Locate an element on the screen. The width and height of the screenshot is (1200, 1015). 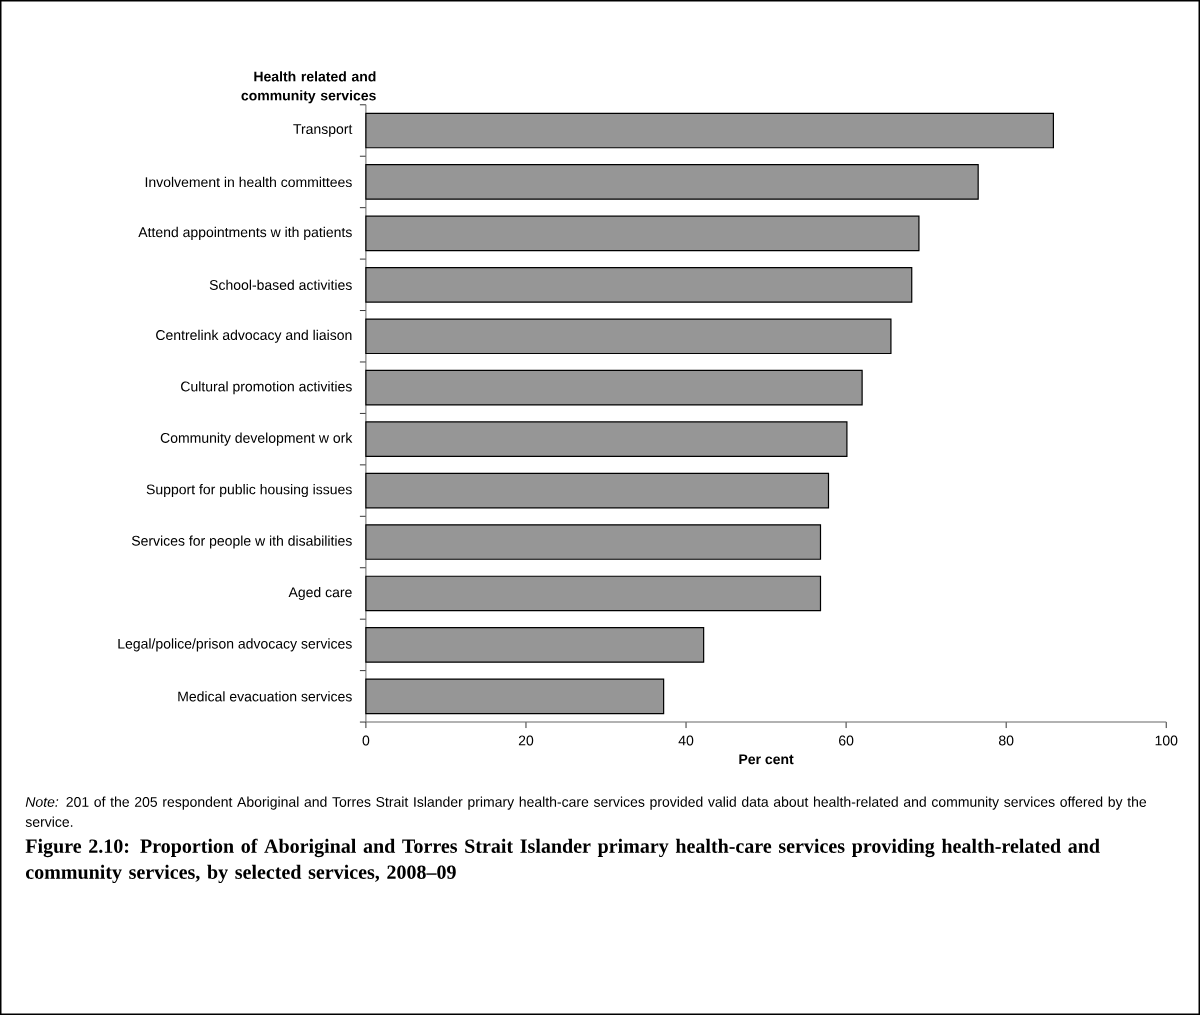
y-tick-label: Medical evacuation services is located at coordinates (265, 696).